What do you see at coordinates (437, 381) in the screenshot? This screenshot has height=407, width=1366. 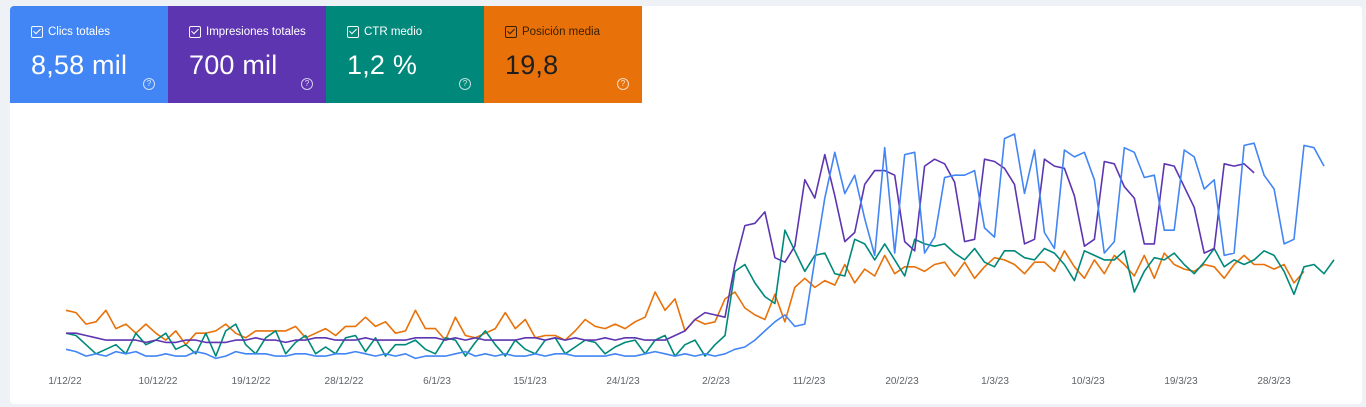 I see `x-tick-label: 6/1/23` at bounding box center [437, 381].